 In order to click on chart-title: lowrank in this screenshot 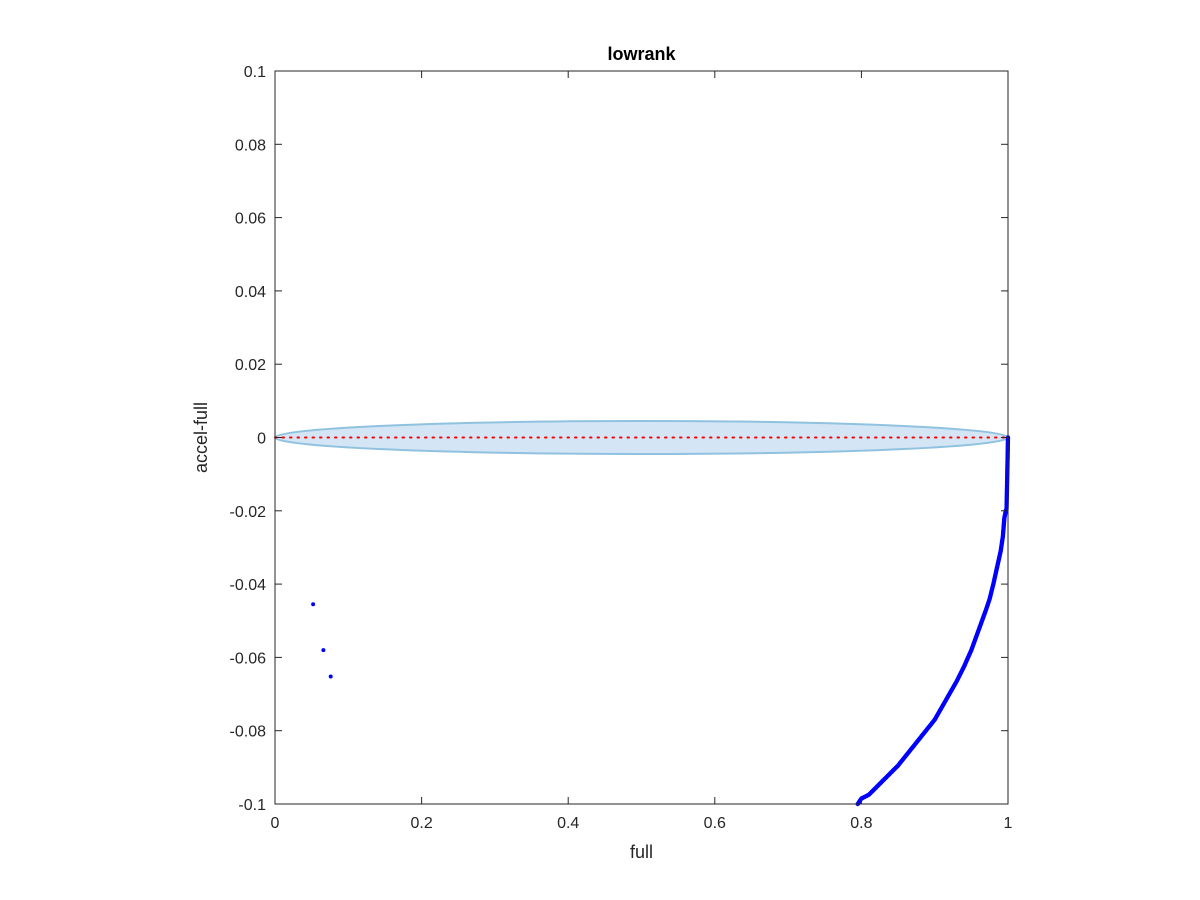, I will do `click(641, 54)`.